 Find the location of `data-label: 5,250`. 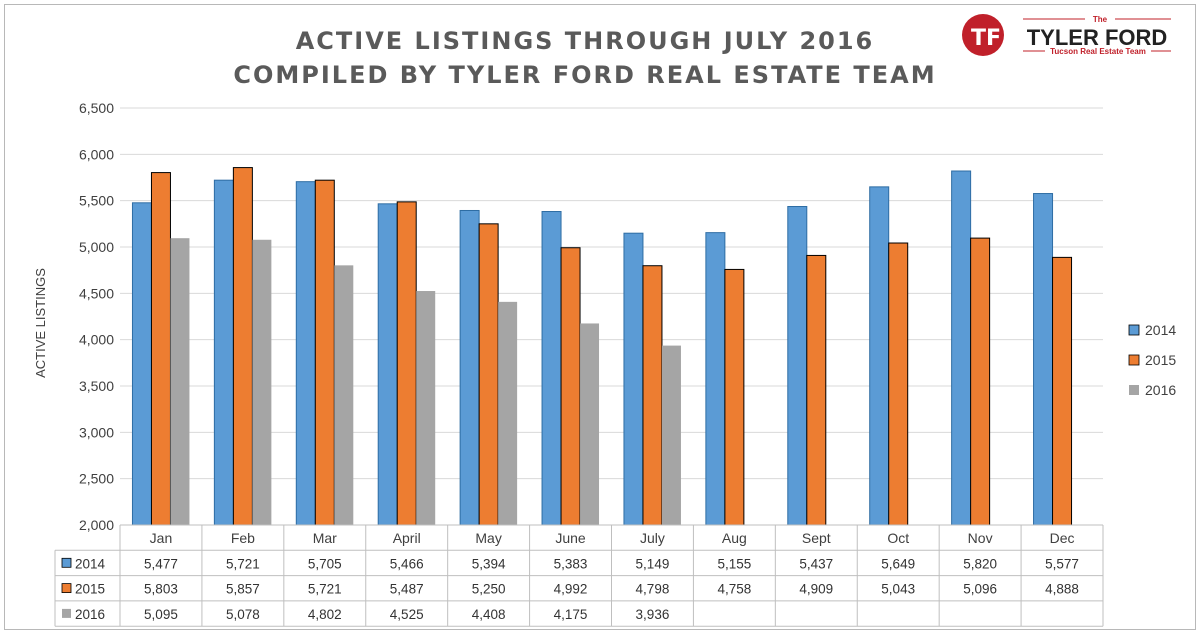

data-label: 5,250 is located at coordinates (489, 589).